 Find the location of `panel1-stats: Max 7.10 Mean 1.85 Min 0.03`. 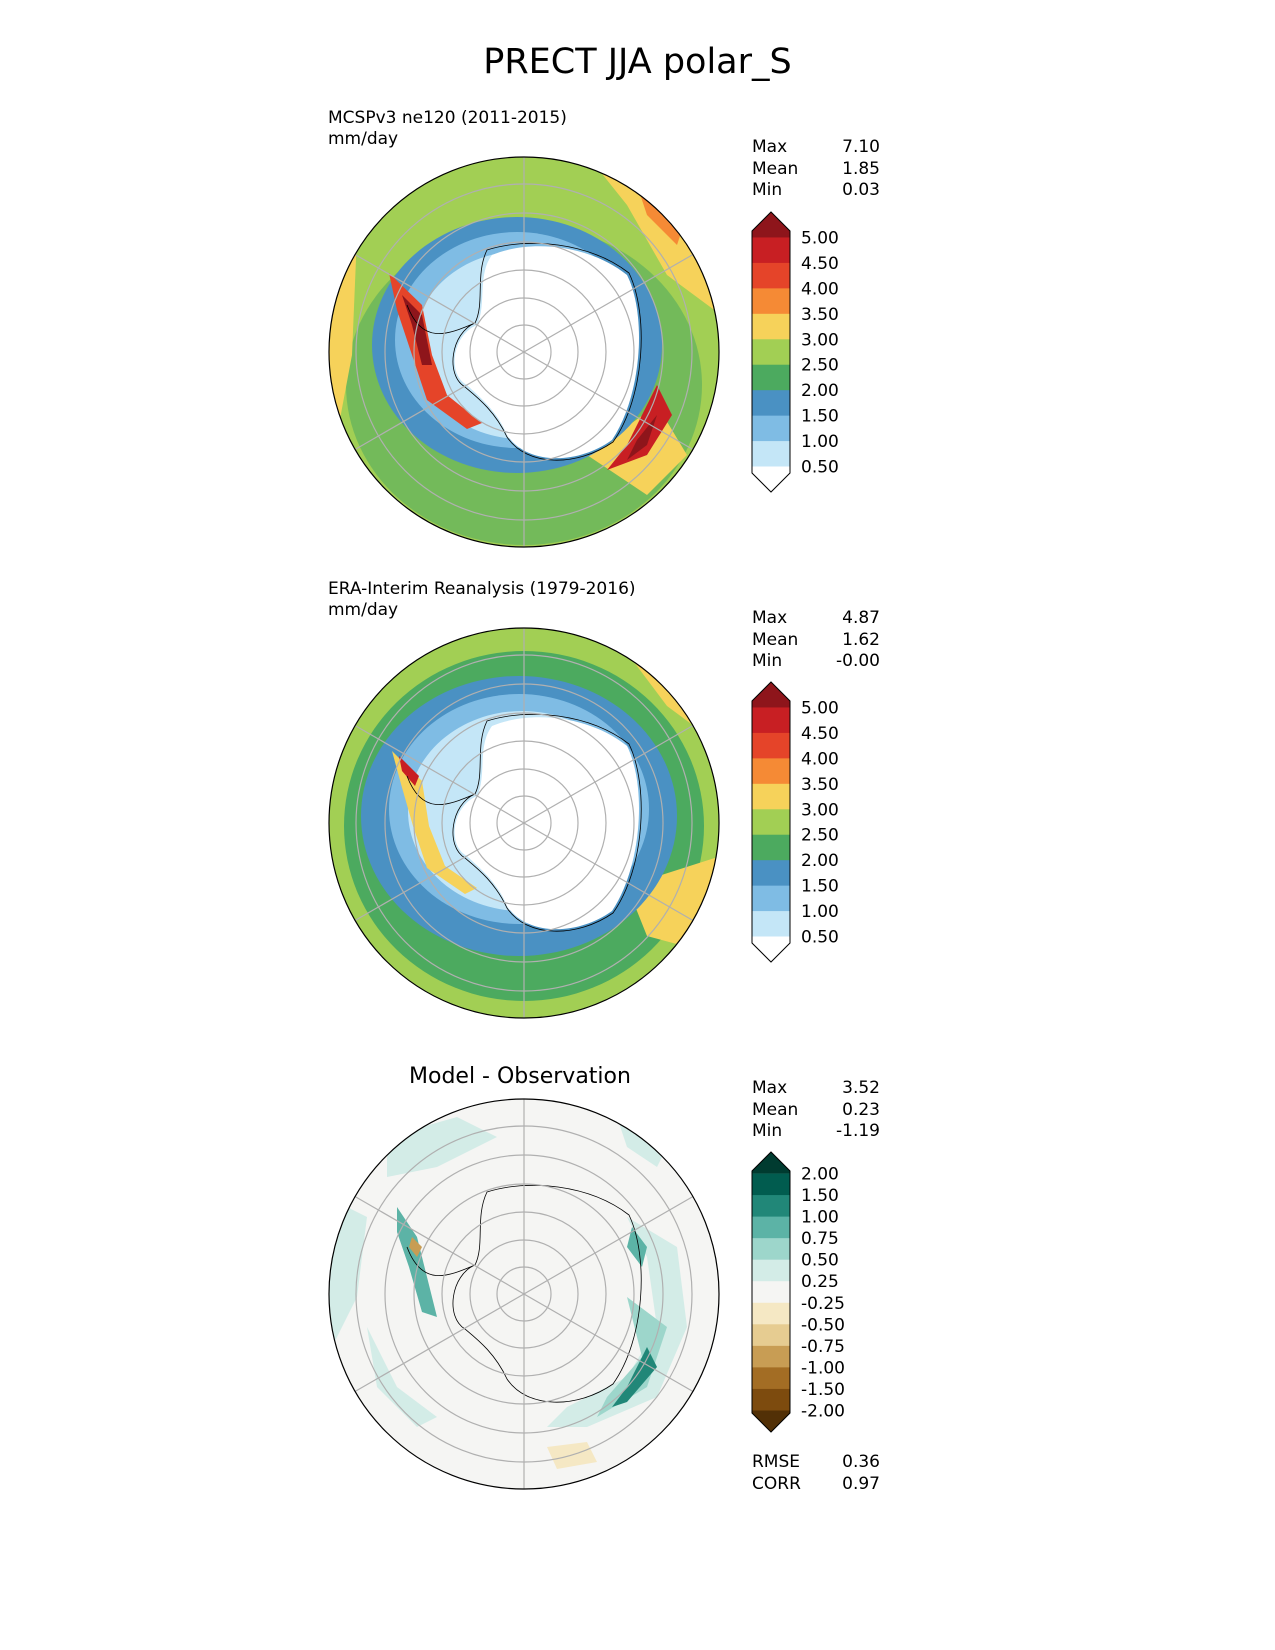

panel1-stats: Max 7.10 Mean 1.85 Min 0.03 is located at coordinates (816, 169).